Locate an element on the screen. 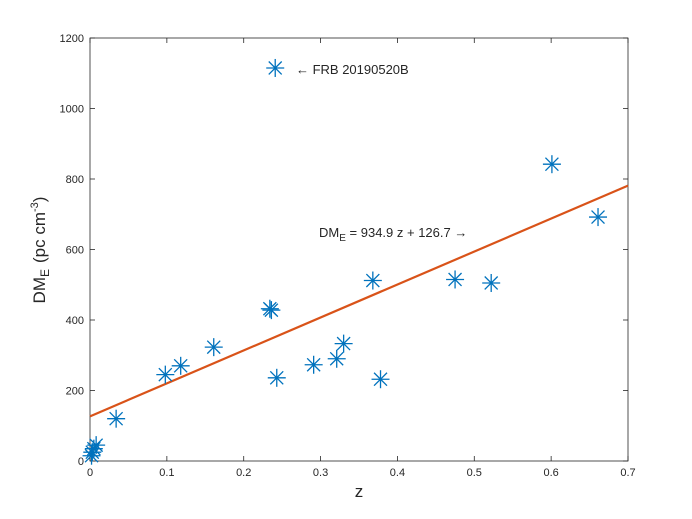 Image resolution: width=692 pixels, height=519 pixels. y-tick-label: 1200 is located at coordinates (72, 39).